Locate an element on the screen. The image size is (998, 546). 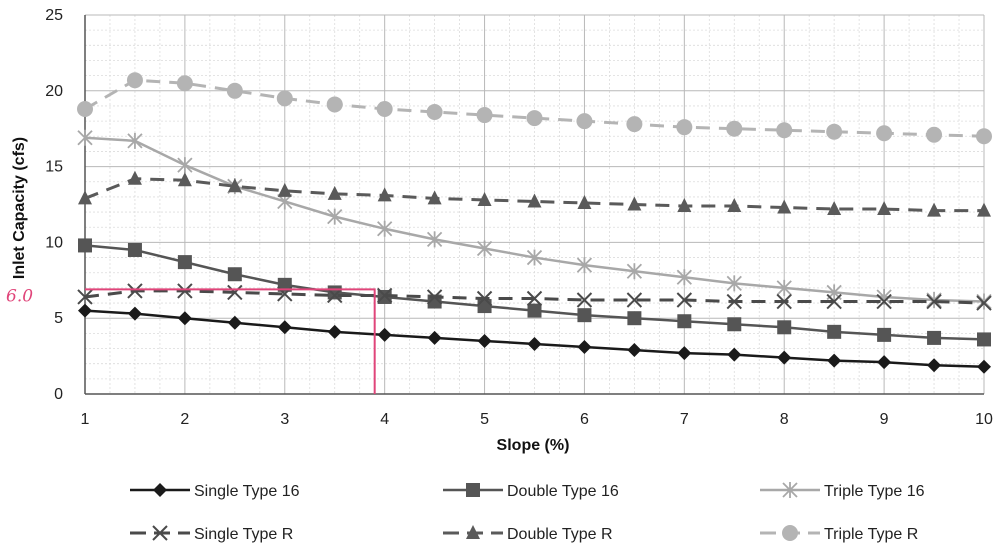
legend-item-double-type-r: Double Type R is located at coordinates (528, 534).